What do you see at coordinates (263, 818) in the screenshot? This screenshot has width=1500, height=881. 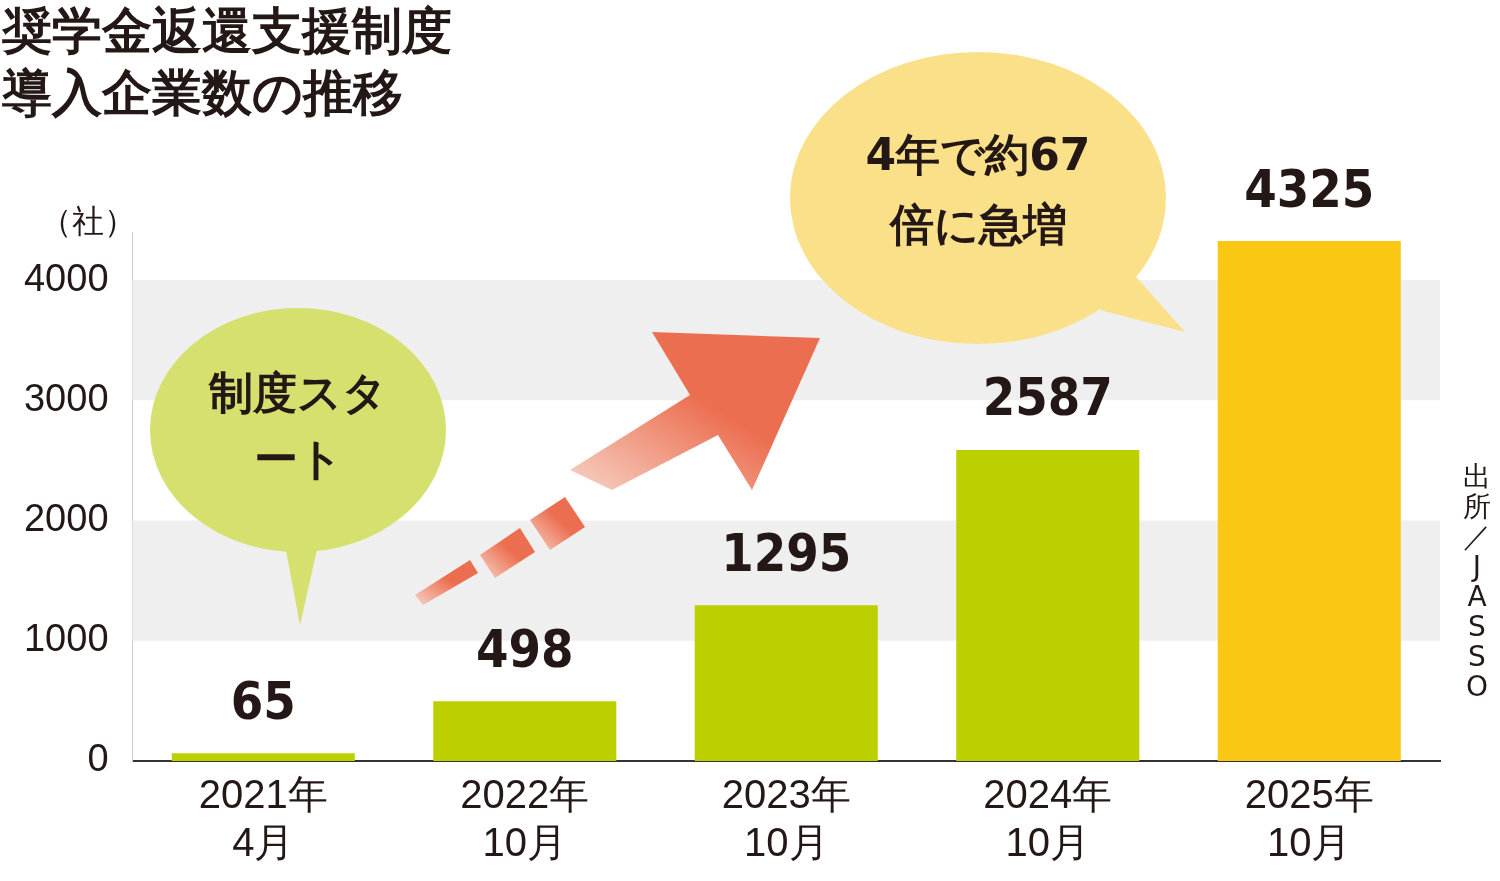 I see `x-tick-label: 2021年 4月` at bounding box center [263, 818].